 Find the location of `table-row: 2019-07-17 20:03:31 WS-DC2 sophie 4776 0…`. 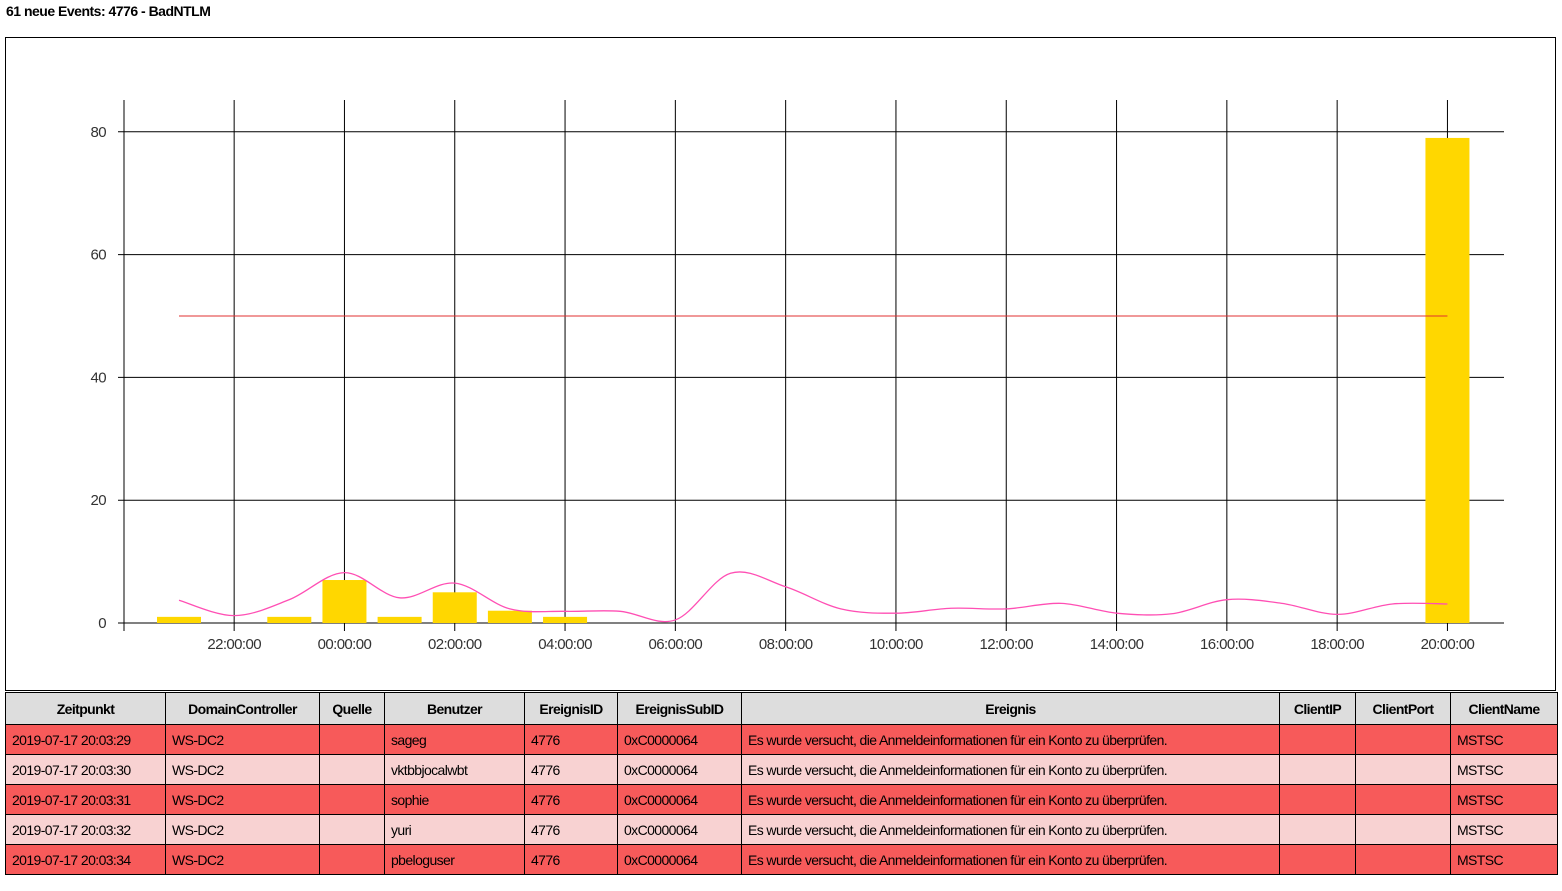

table-row: 2019-07-17 20:03:31 WS-DC2 sophie 4776 0… is located at coordinates (781, 799).